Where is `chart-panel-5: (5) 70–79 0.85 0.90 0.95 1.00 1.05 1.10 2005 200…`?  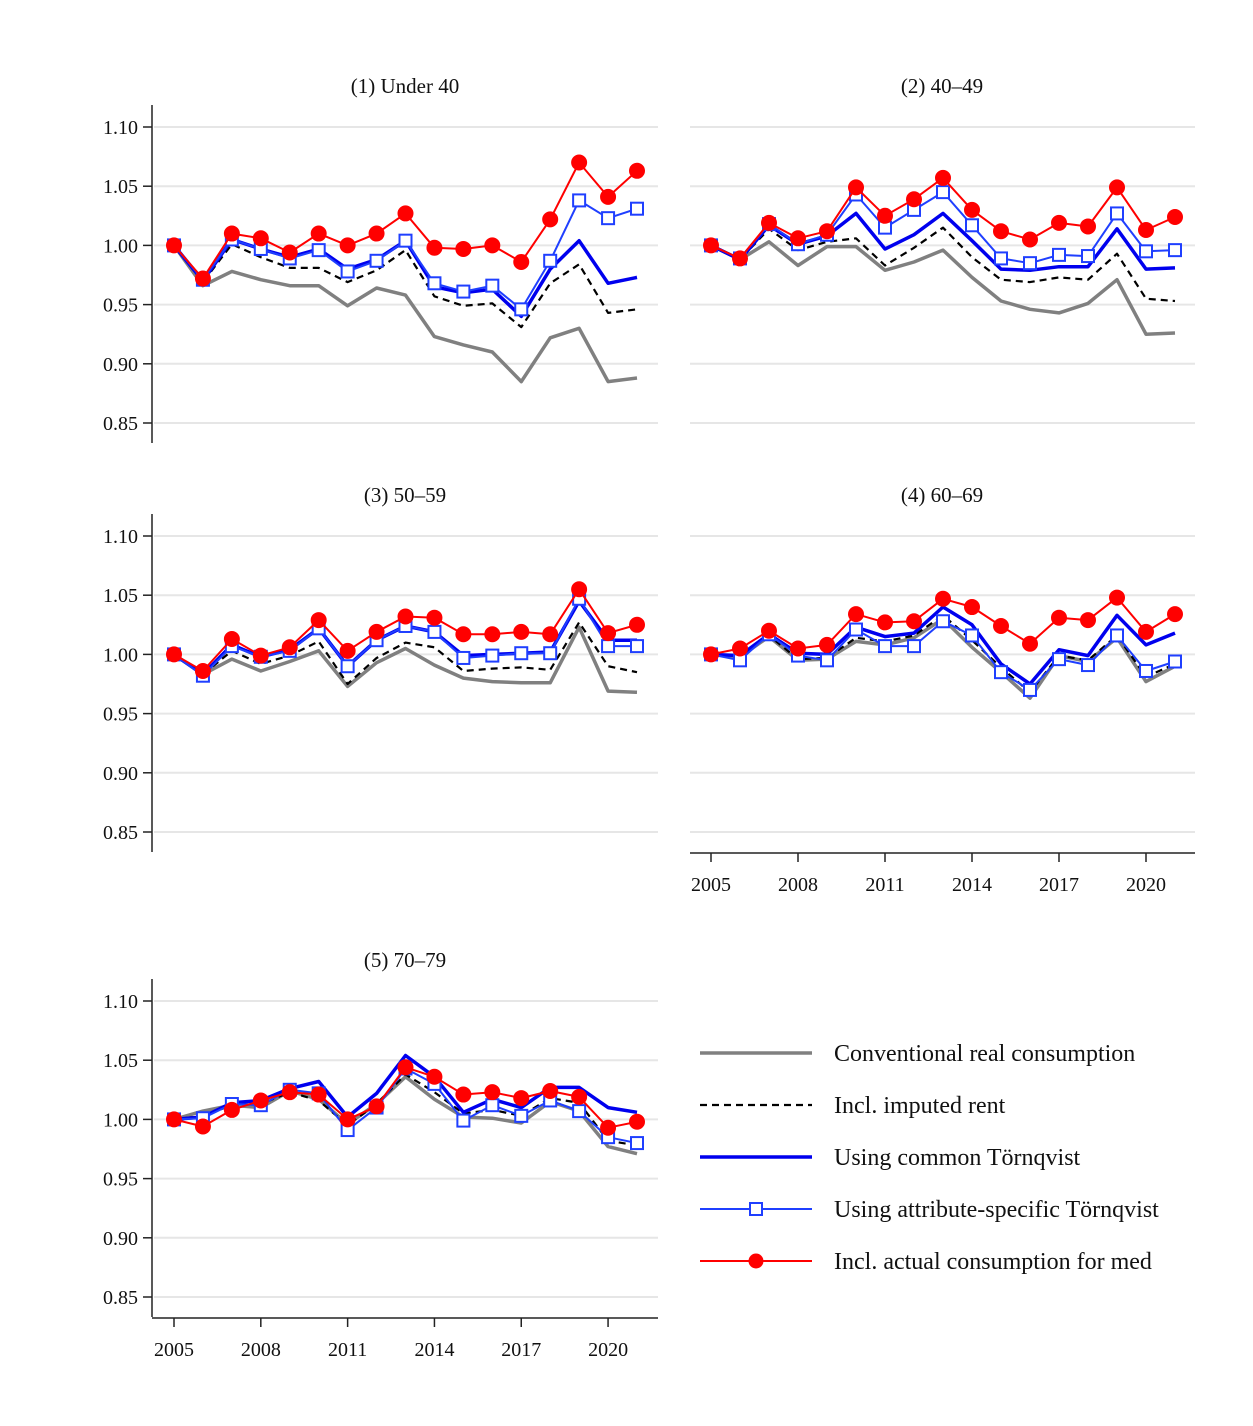 chart-panel-5: (5) 70–79 0.85 0.90 0.95 1.00 1.05 1.10 2005 200… is located at coordinates (380, 1154).